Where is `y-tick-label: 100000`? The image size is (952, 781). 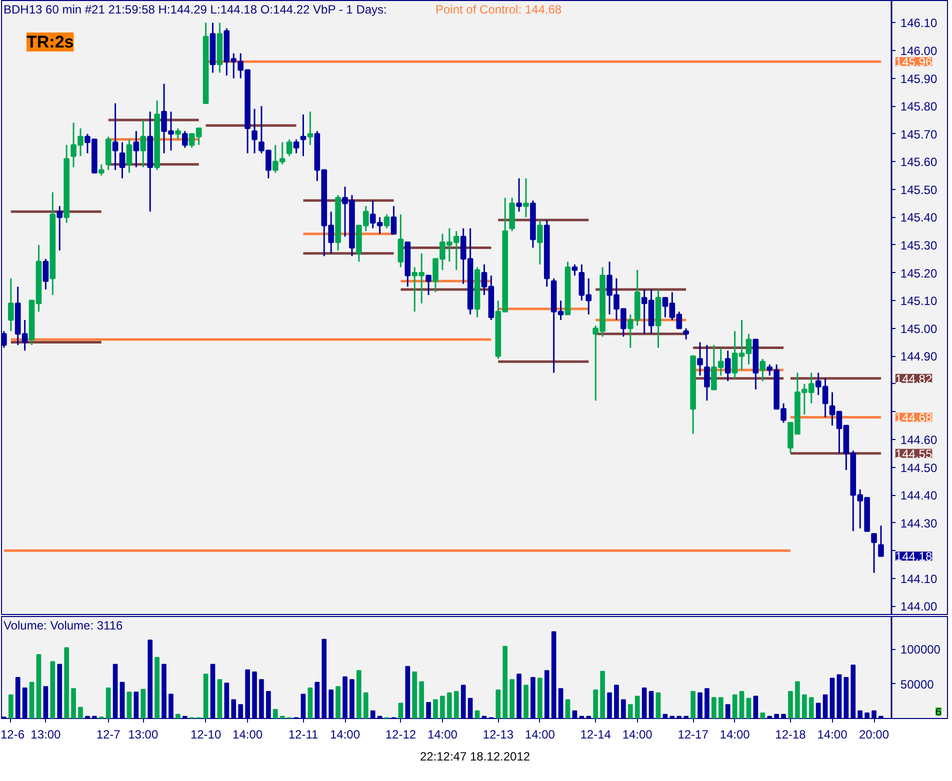 y-tick-label: 100000 is located at coordinates (920, 649).